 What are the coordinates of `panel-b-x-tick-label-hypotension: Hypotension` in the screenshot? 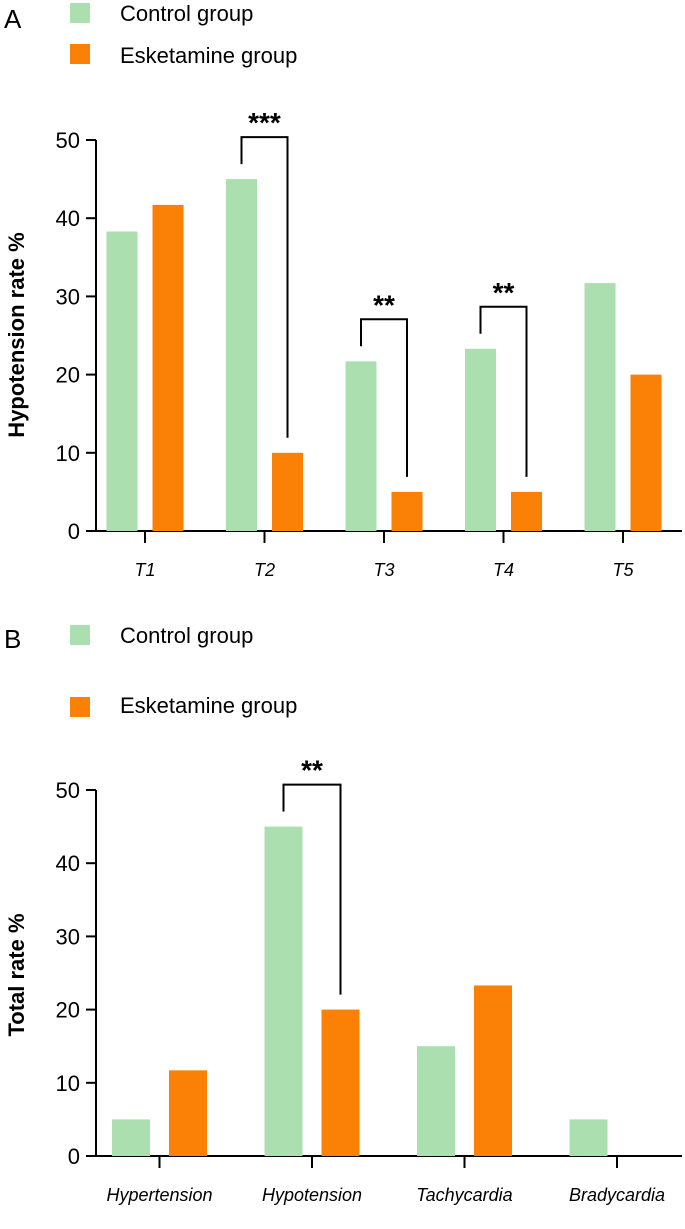 It's located at (312, 1195).